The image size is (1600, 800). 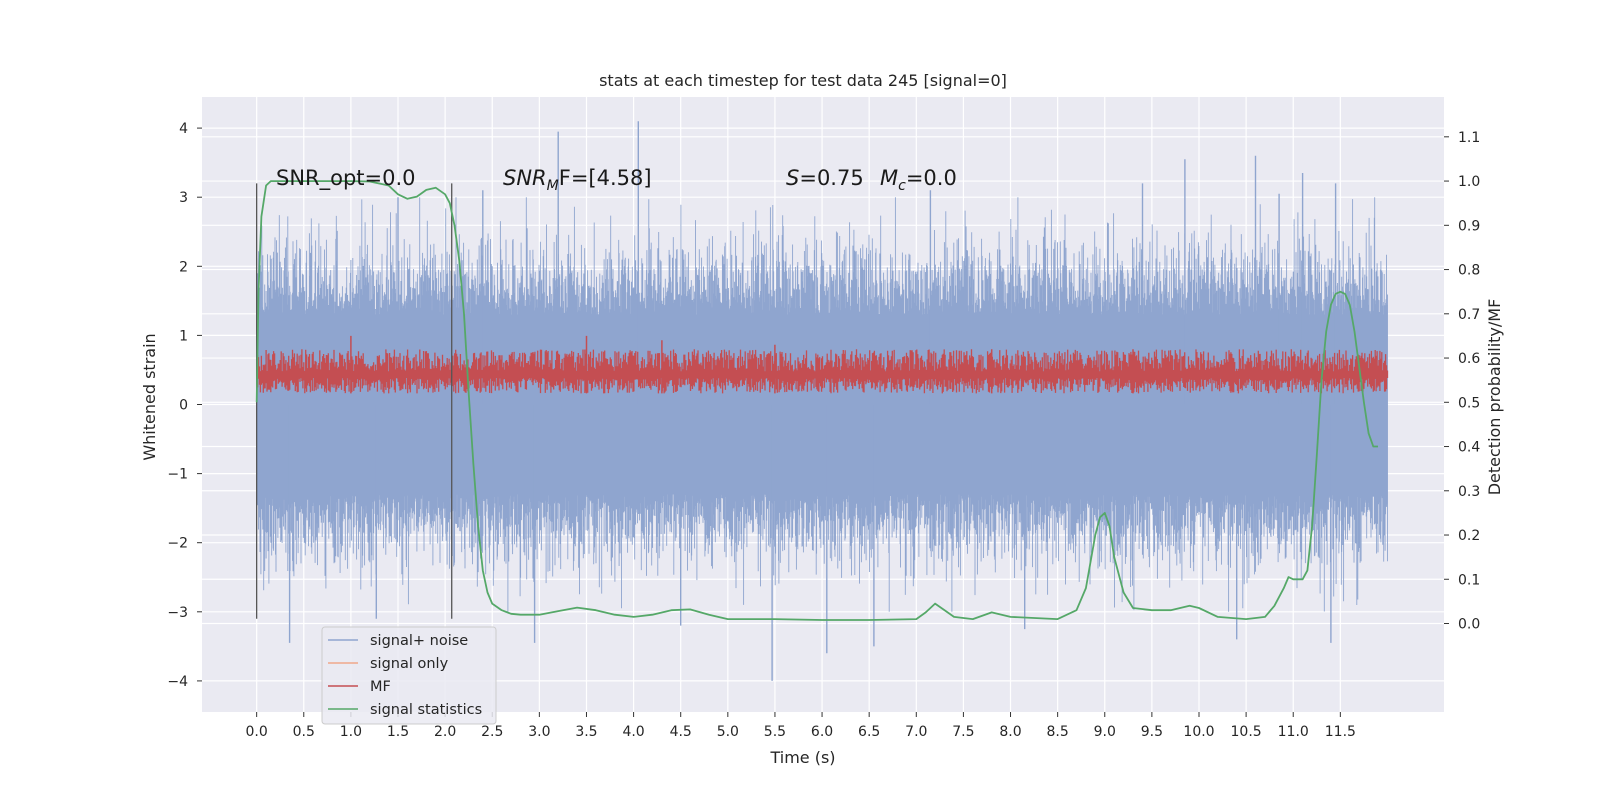 What do you see at coordinates (1469, 359) in the screenshot?
I see `y2-tick-label: 0.6` at bounding box center [1469, 359].